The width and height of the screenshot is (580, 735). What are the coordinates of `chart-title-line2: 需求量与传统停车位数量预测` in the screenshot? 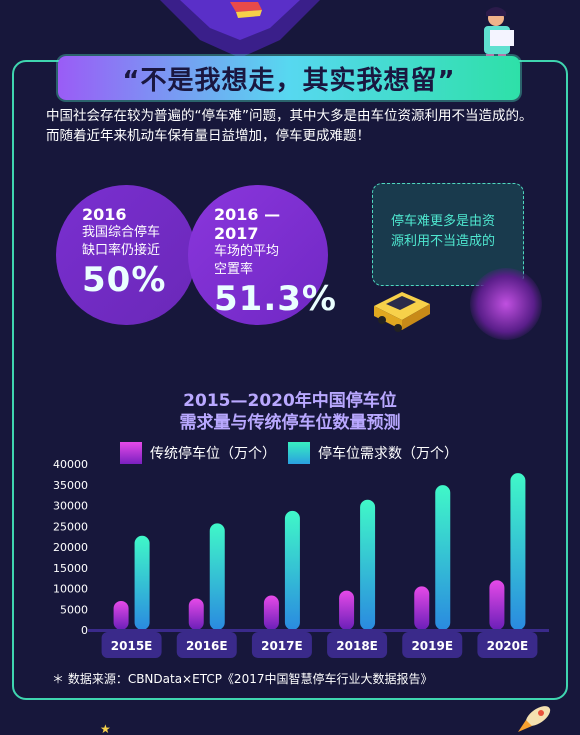 It's located at (290, 423).